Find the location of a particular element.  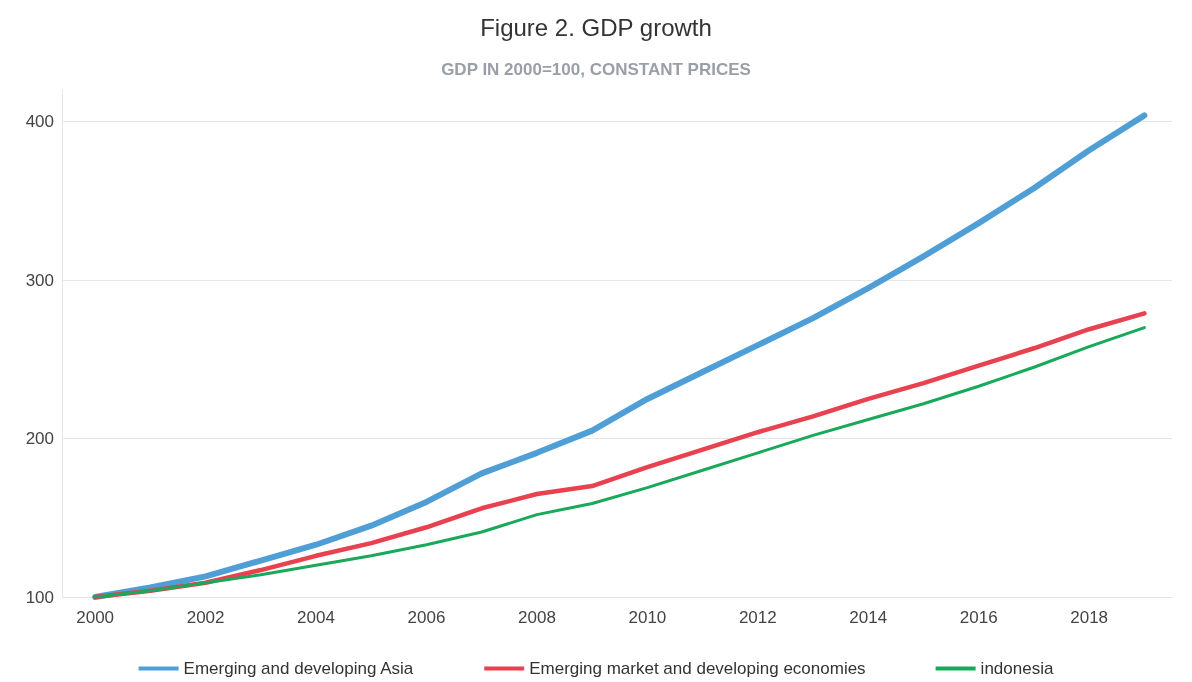

x-tick-label: 2000 is located at coordinates (95, 617).